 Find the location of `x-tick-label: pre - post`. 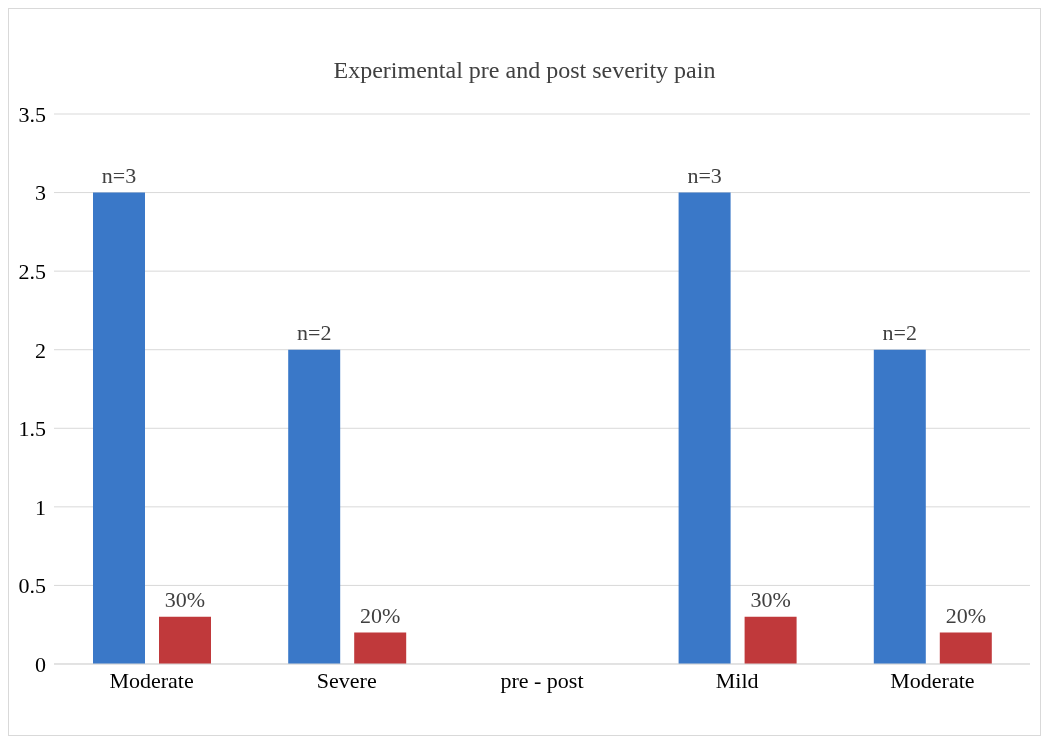

x-tick-label: pre - post is located at coordinates (542, 680).